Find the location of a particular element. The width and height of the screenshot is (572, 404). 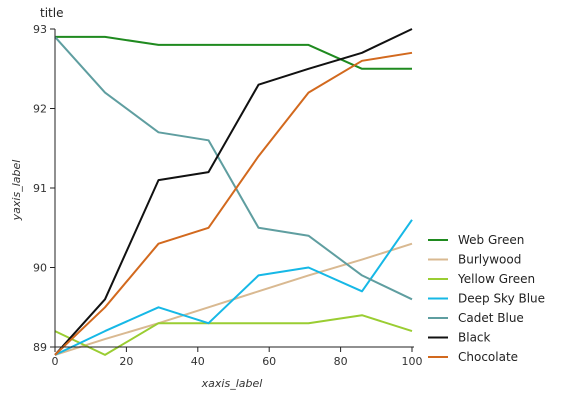

series-line-yellow-green is located at coordinates (233, 335).